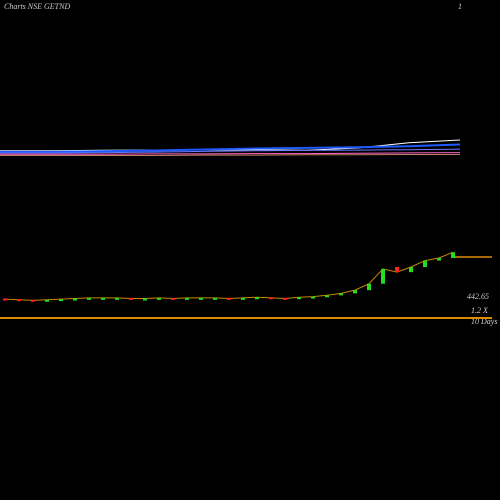  What do you see at coordinates (478, 296) in the screenshot?
I see `price-label: 442.65` at bounding box center [478, 296].